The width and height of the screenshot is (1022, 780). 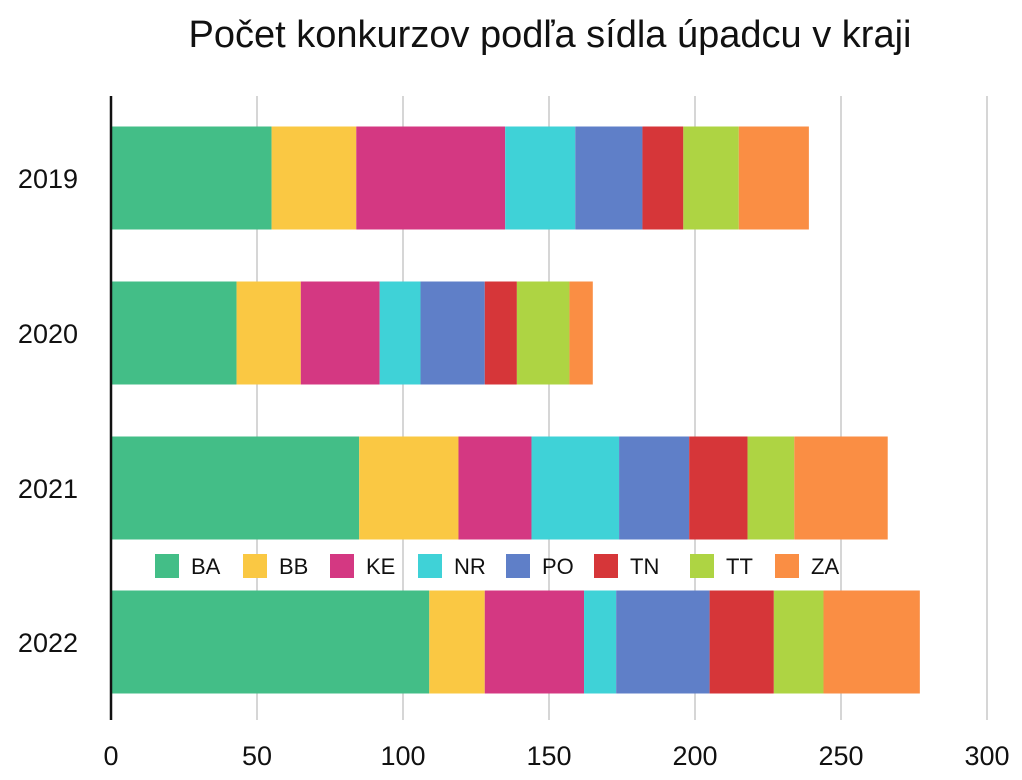 I want to click on y-tick-label: 2021, so click(x=48, y=489).